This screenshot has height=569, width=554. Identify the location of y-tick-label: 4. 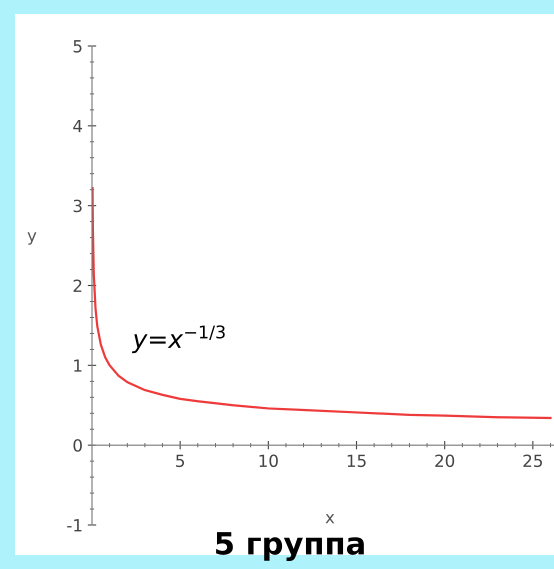
(77, 126).